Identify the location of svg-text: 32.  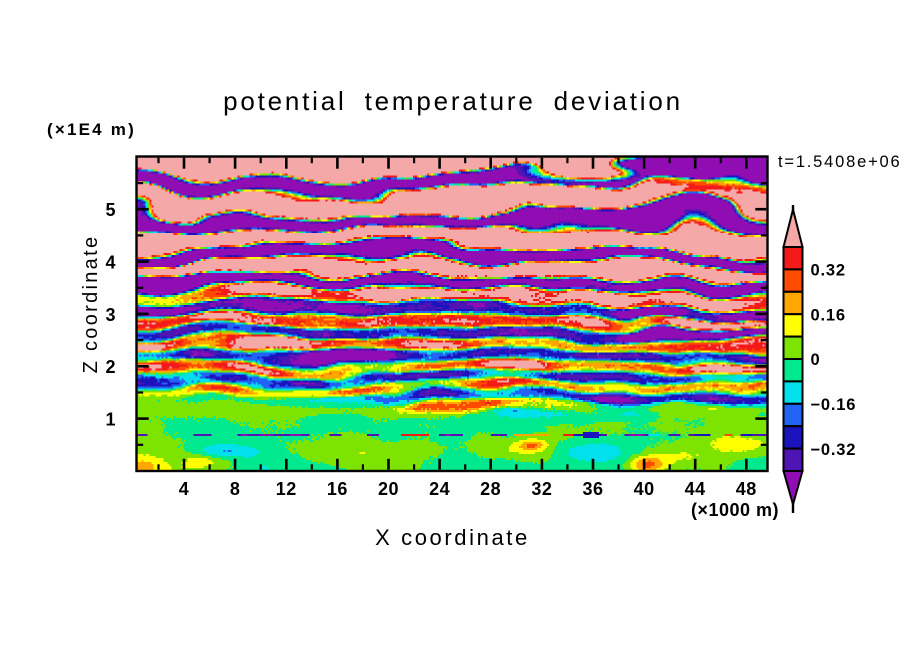
(541, 489).